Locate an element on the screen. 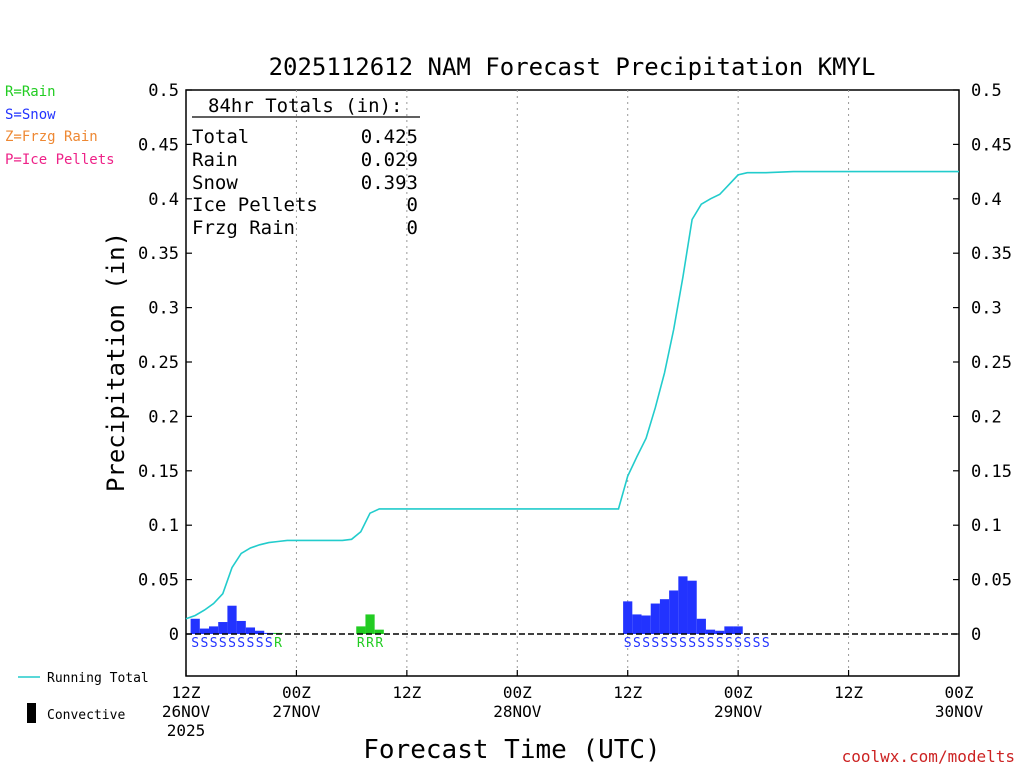 This screenshot has width=1024, height=768. y-tick-label-right: 0.15 is located at coordinates (991, 472).